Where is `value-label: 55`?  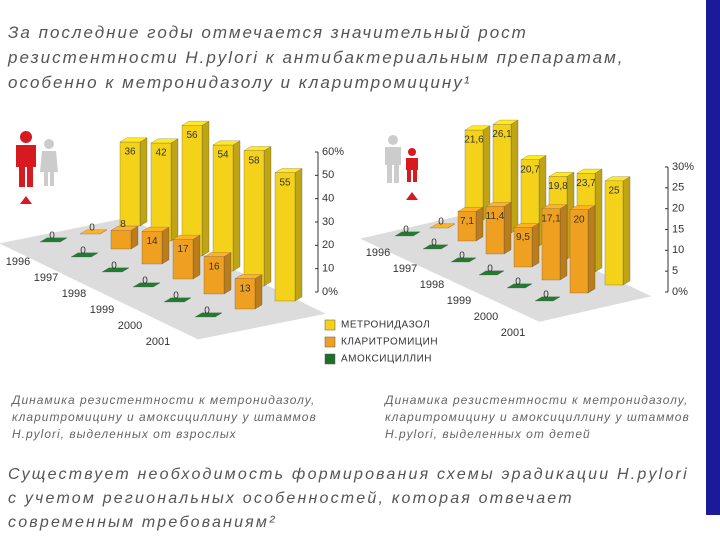 value-label: 55 is located at coordinates (285, 182).